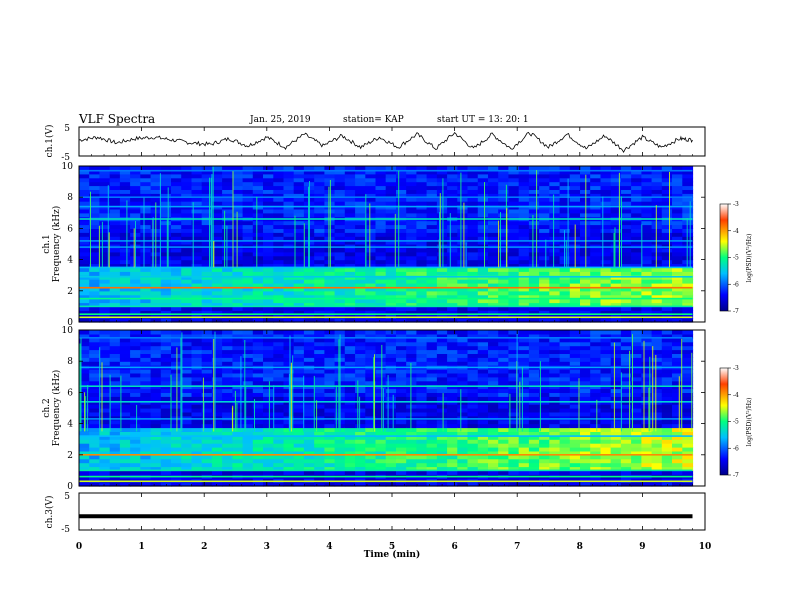  I want to click on ch1-waveform-ylabel: ch.1(V), so click(49, 141).